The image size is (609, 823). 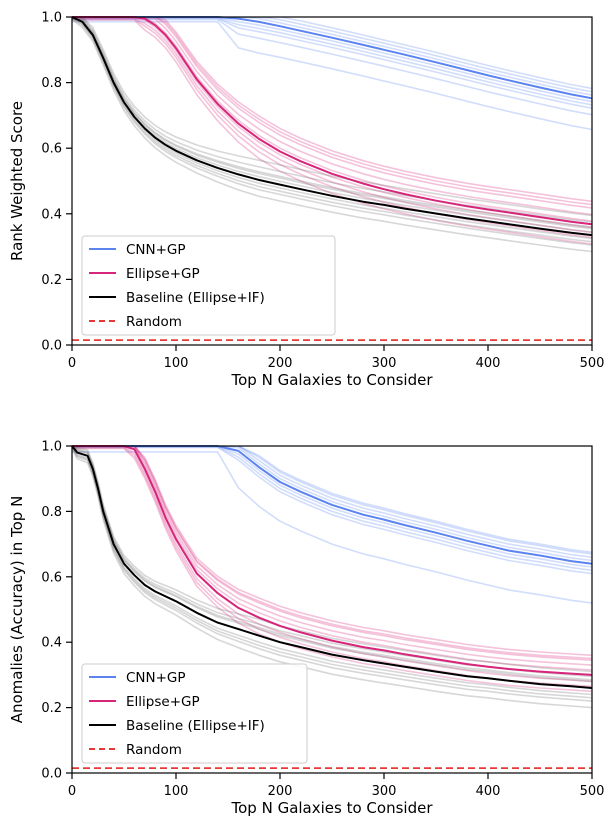 I want to click on series-line-cnn-gp, so click(x=332, y=505).